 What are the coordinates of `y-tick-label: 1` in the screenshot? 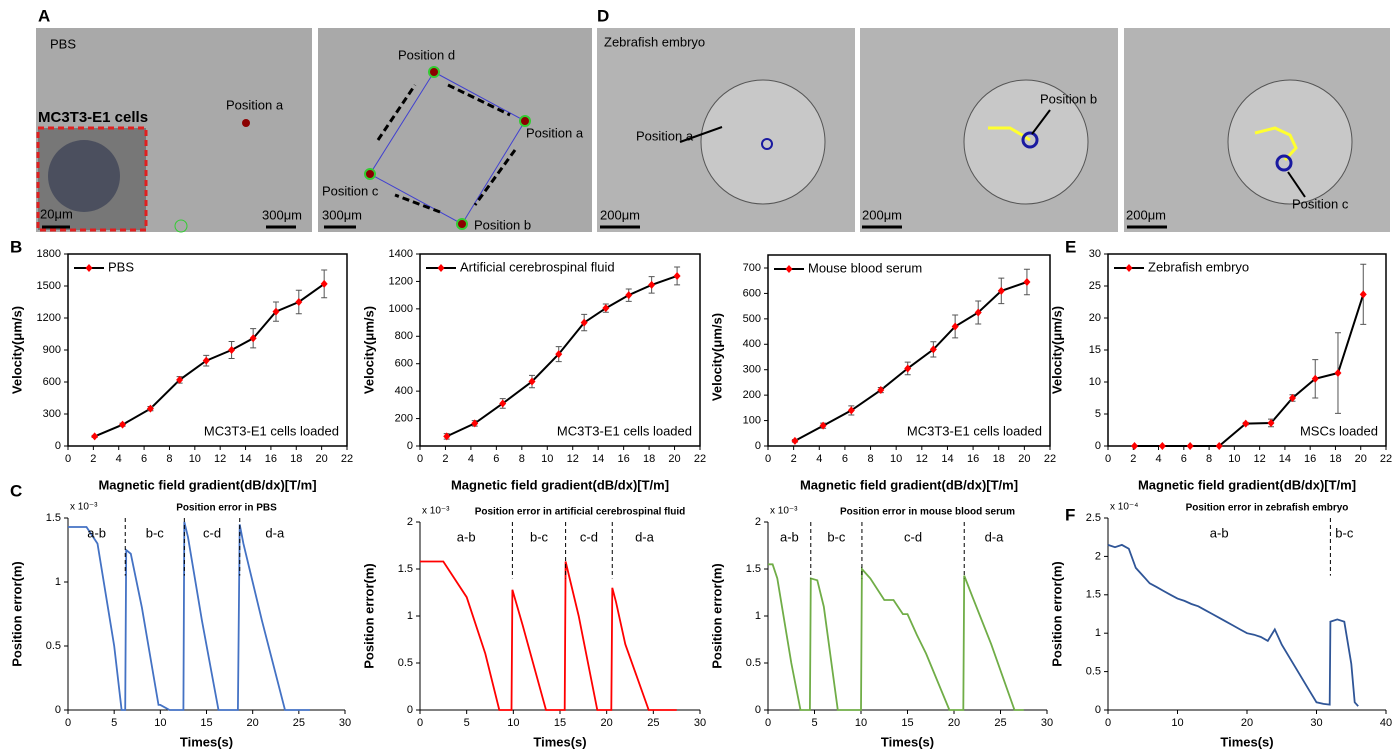 It's located at (1098, 633).